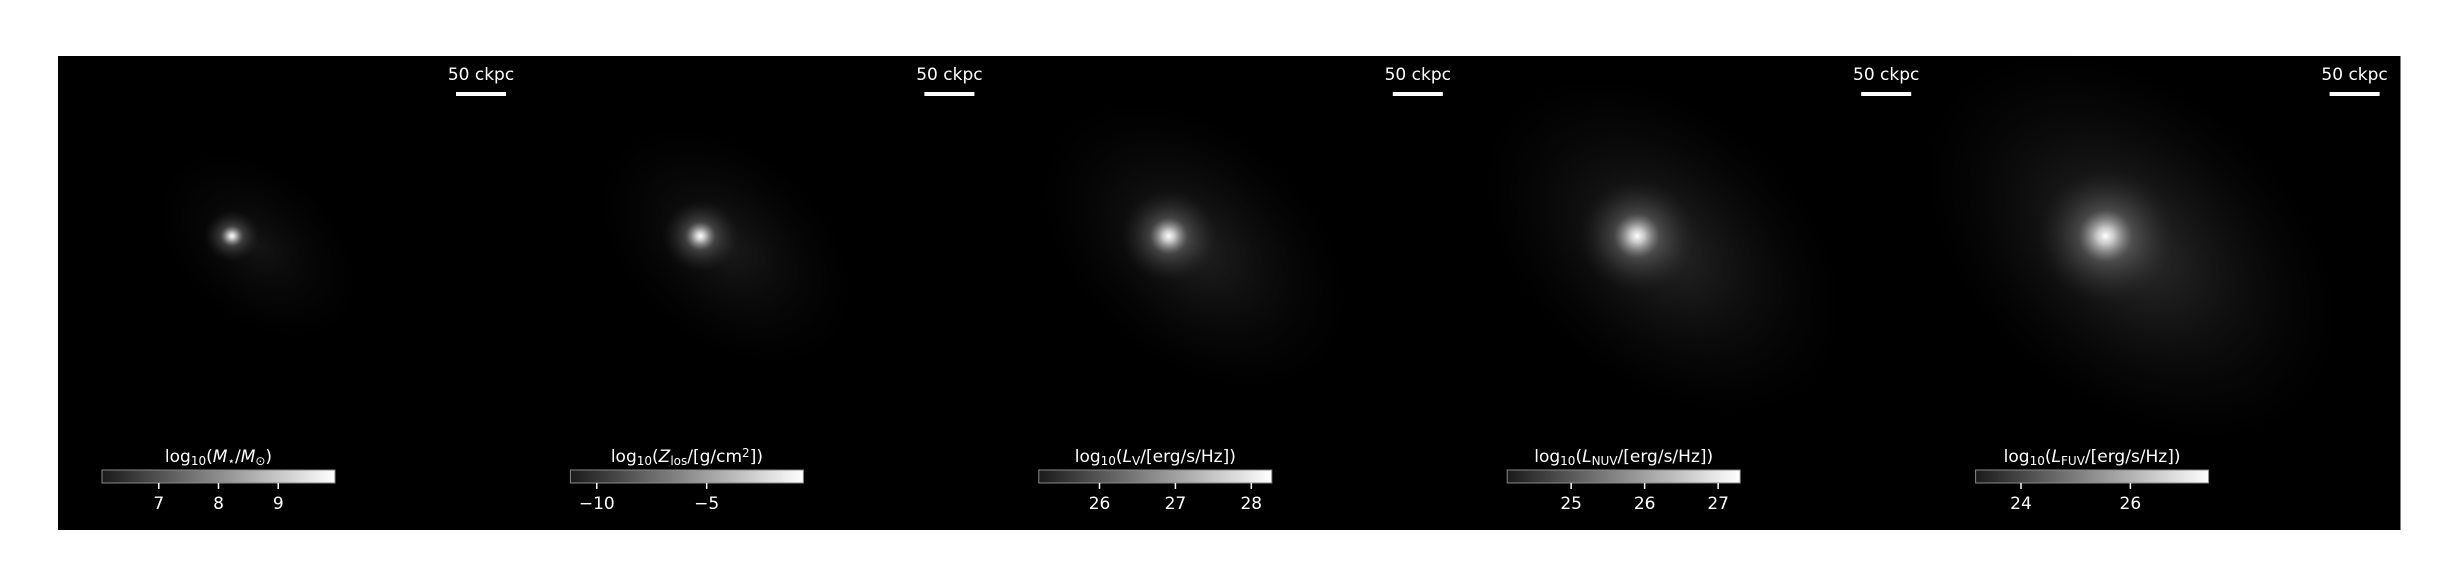  Describe the element at coordinates (714, 457) in the screenshot. I see `label-part: /[g/cm` at that location.